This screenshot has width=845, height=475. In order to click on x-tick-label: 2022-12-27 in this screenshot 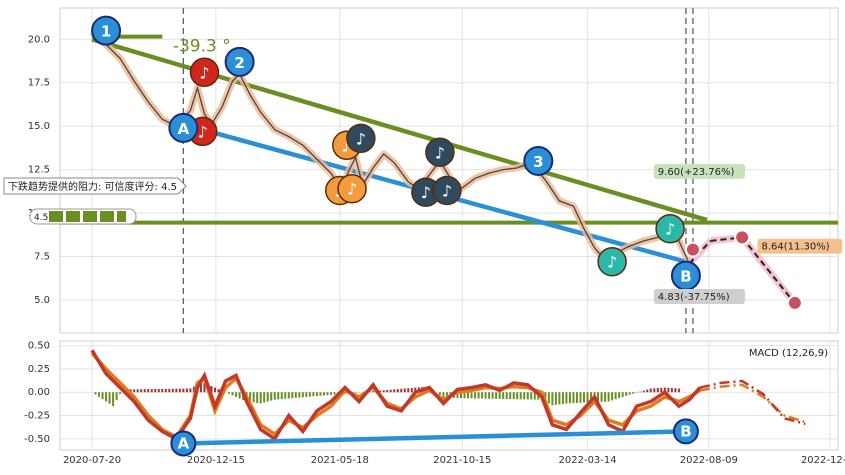, I will do `click(823, 460)`.